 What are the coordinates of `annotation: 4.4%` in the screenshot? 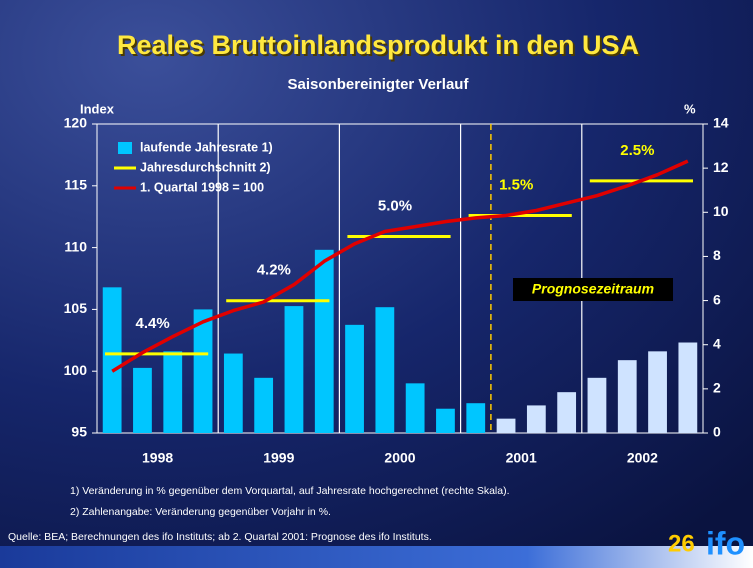 It's located at (152, 323).